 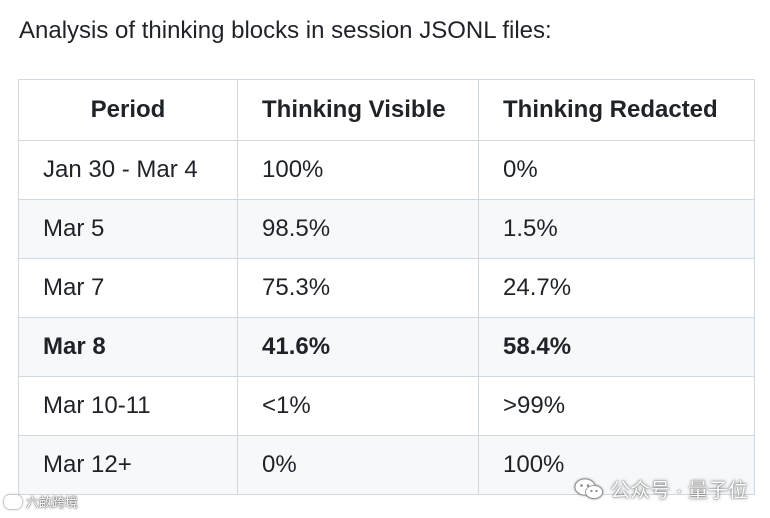 I want to click on watermark-right: 公众号 · 量子位, so click(x=661, y=488).